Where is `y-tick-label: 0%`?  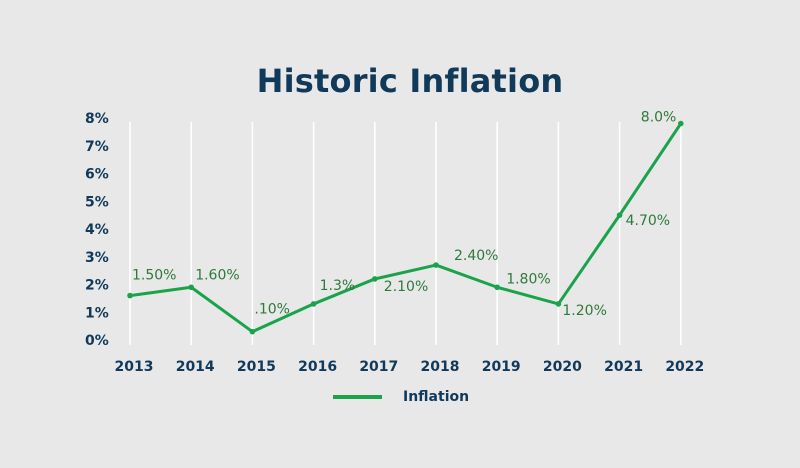
y-tick-label: 0% is located at coordinates (97, 341).